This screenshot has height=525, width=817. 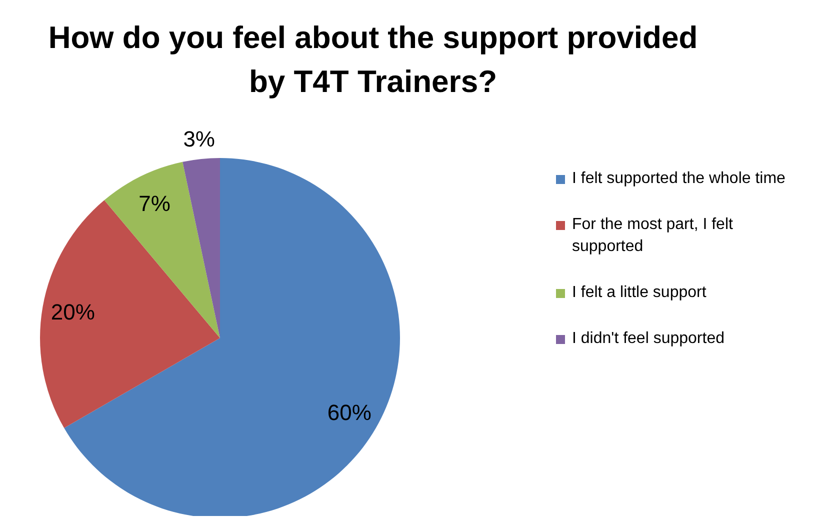 I want to click on legend-label: I felt supported the whole time, so click(x=679, y=179).